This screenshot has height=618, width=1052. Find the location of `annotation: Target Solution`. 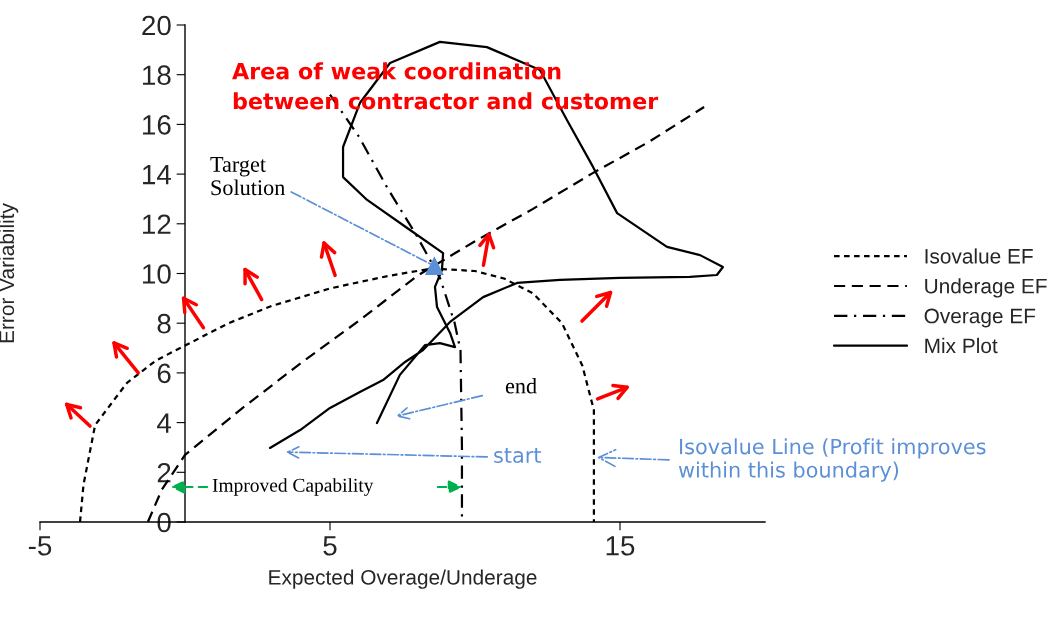

annotation: Target Solution is located at coordinates (247, 176).